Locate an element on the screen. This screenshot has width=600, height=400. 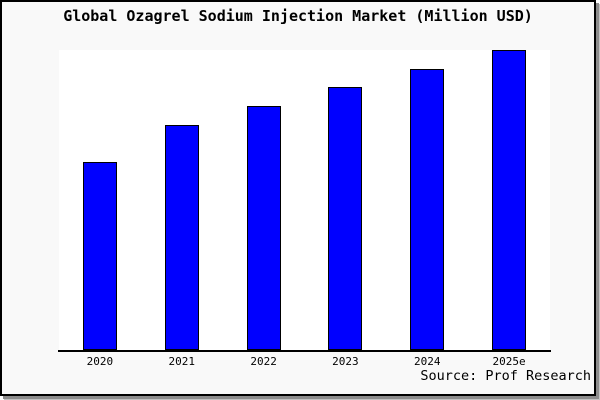
source-label: Source: Prof Research is located at coordinates (505, 376).